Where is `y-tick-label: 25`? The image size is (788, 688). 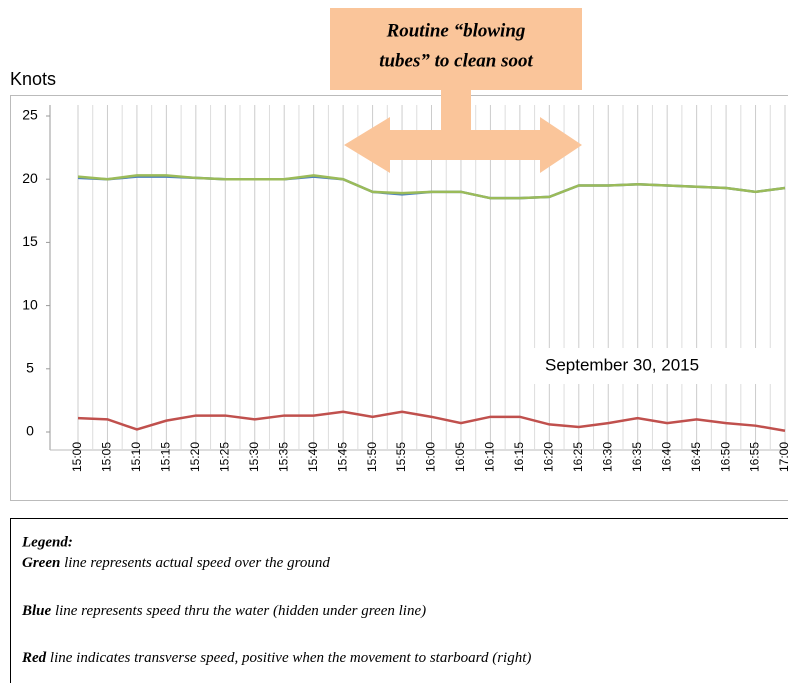
y-tick-label: 25 is located at coordinates (30, 115).